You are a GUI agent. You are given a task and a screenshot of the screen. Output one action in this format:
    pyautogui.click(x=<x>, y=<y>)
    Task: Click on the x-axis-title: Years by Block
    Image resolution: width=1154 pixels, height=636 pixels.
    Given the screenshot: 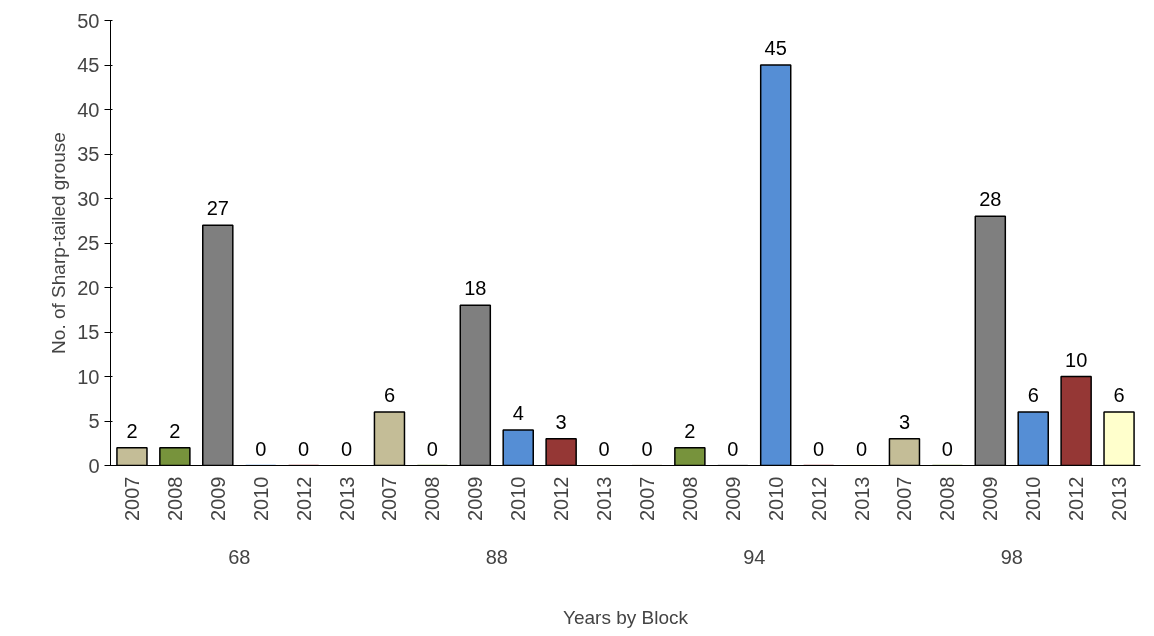 What is the action you would take?
    pyautogui.click(x=626, y=617)
    